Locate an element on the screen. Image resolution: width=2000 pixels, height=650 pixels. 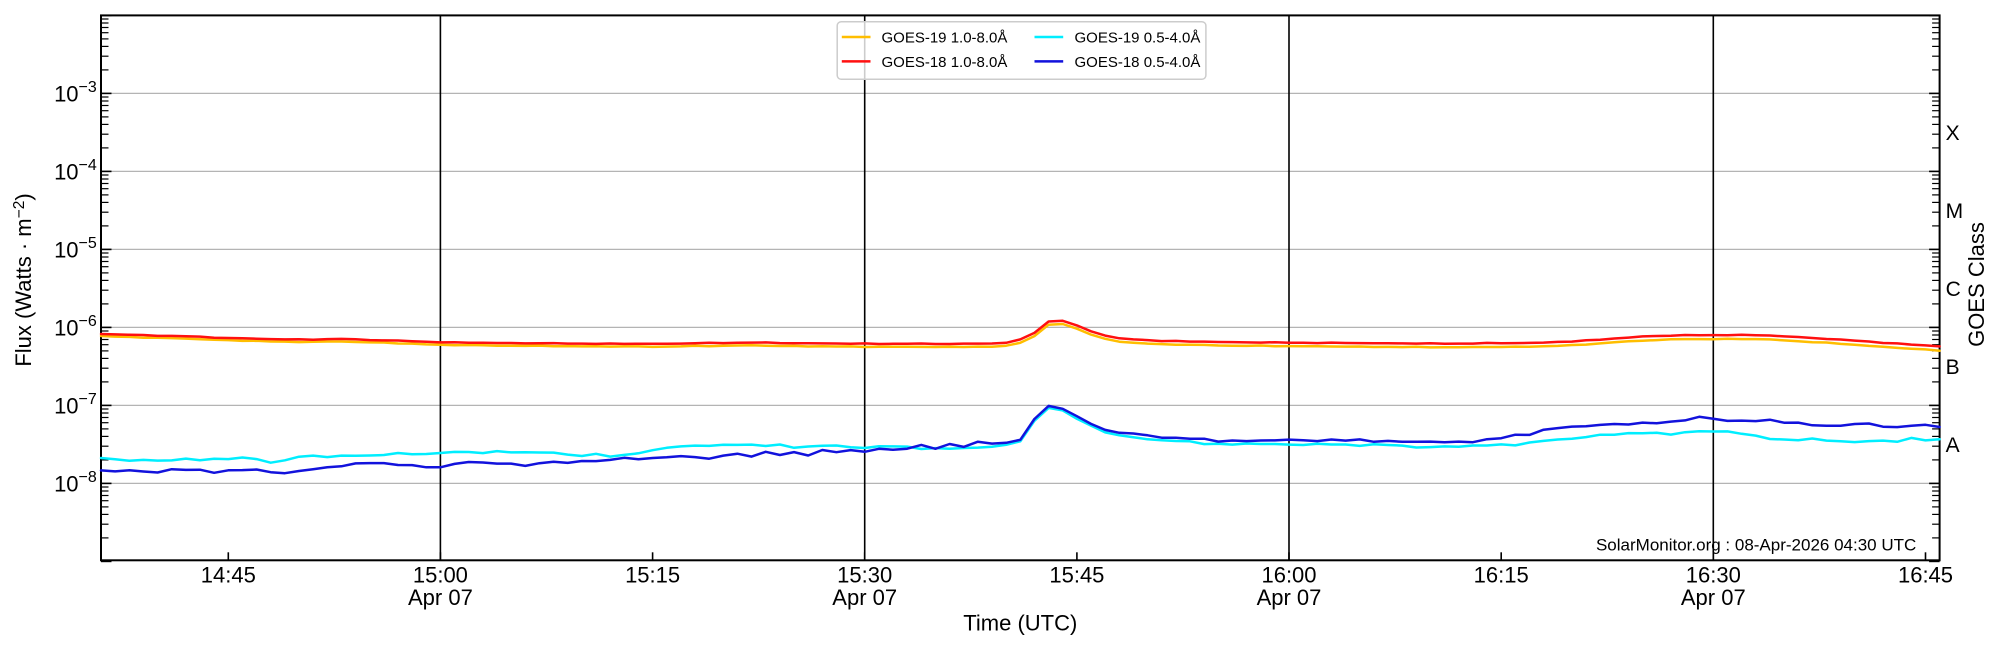
svg-text: M is located at coordinates (1955, 211).